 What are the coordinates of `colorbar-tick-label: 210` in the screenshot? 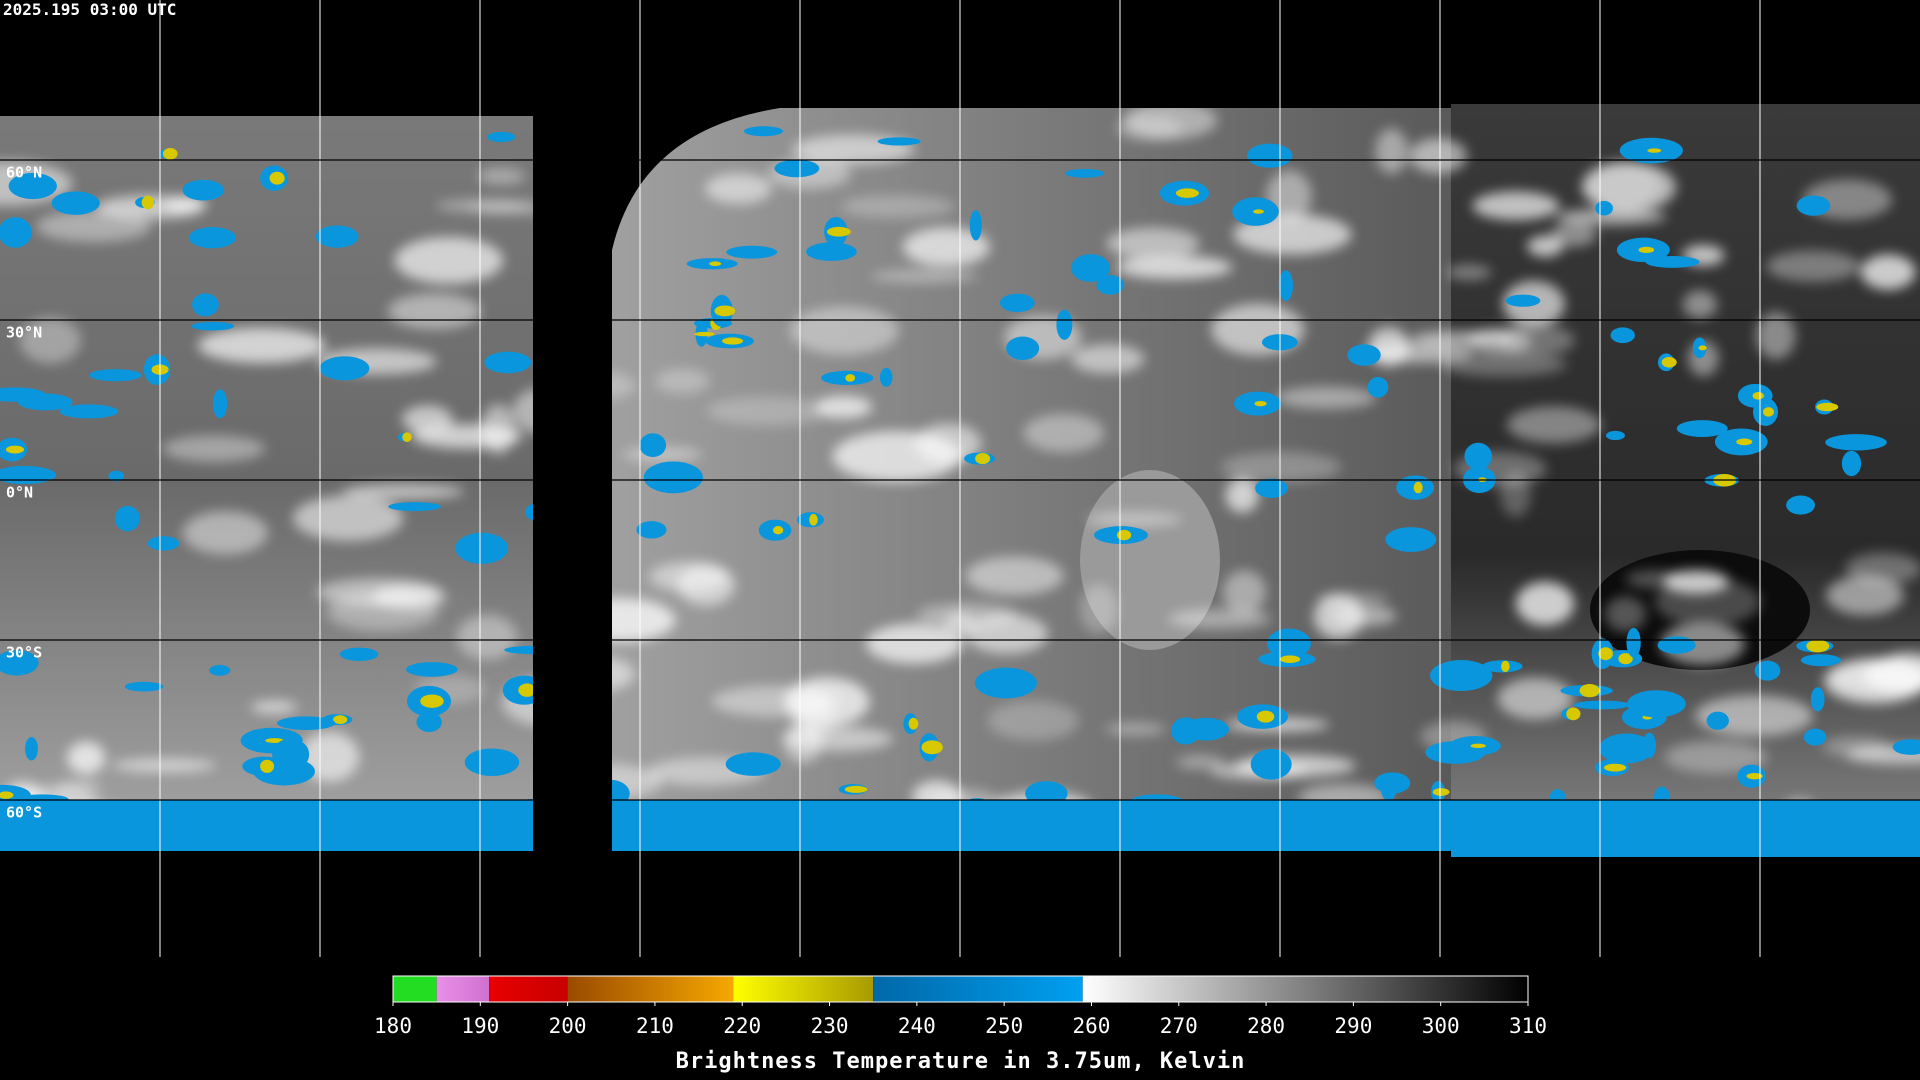 It's located at (655, 1026).